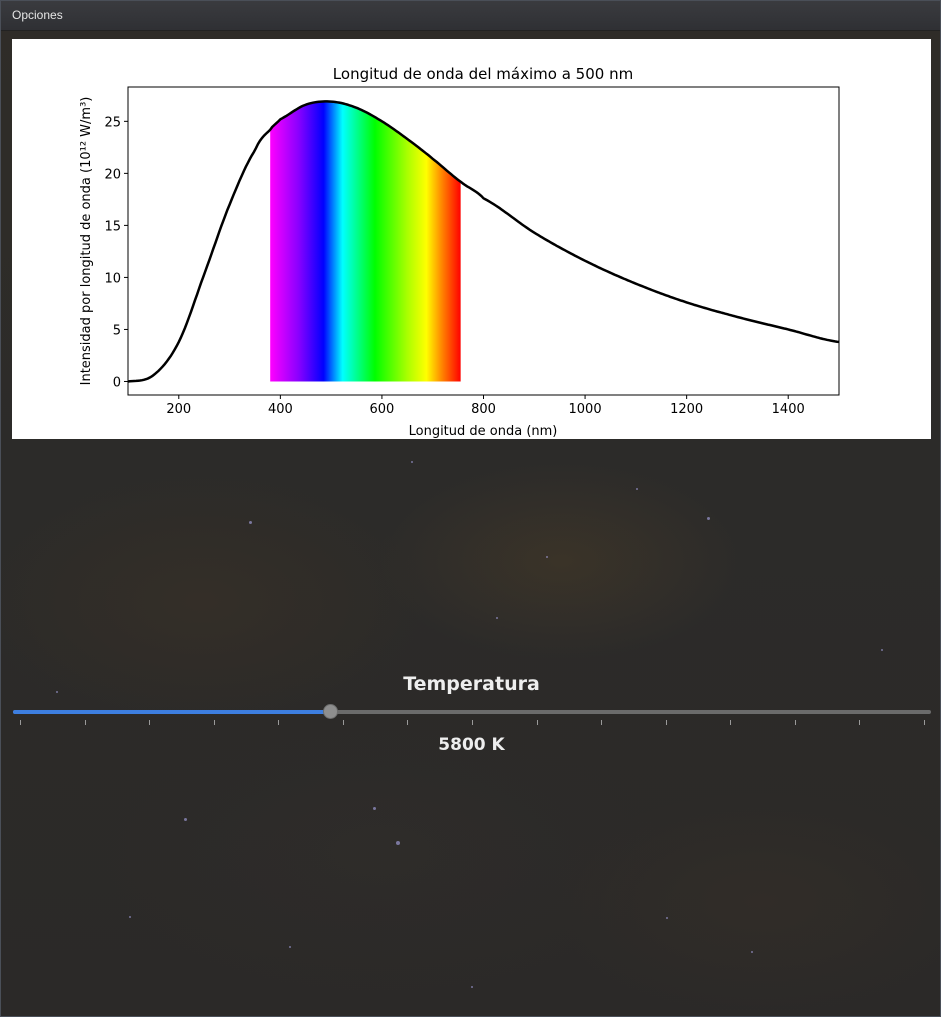 The height and width of the screenshot is (1017, 941). I want to click on y-tick-label: 5, so click(117, 330).